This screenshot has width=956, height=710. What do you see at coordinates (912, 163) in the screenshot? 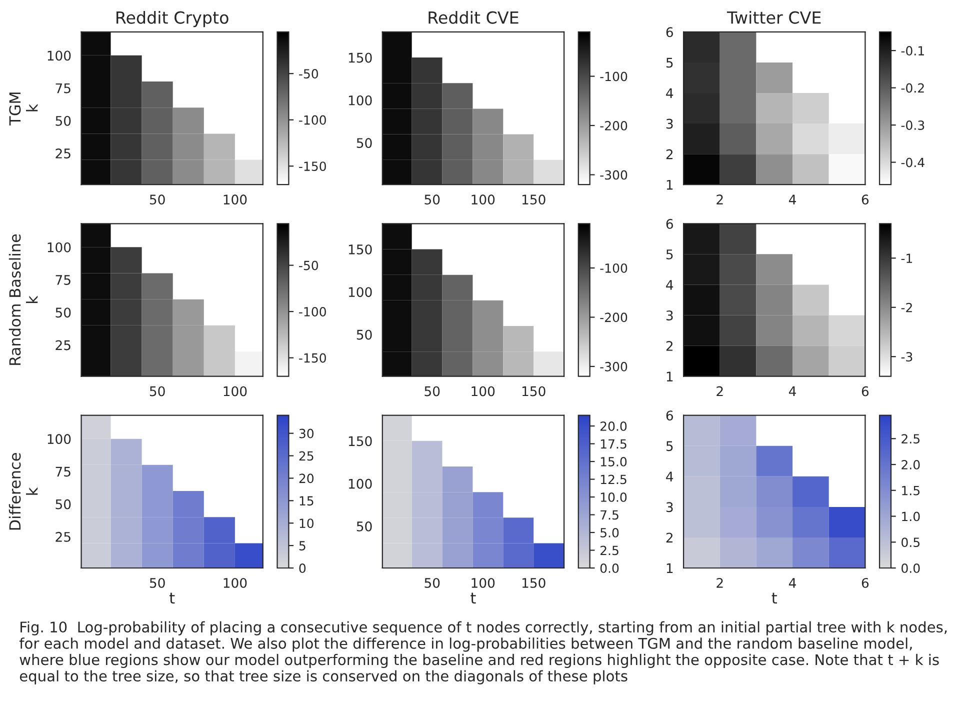
I see `color-bar-label: -0.4` at bounding box center [912, 163].